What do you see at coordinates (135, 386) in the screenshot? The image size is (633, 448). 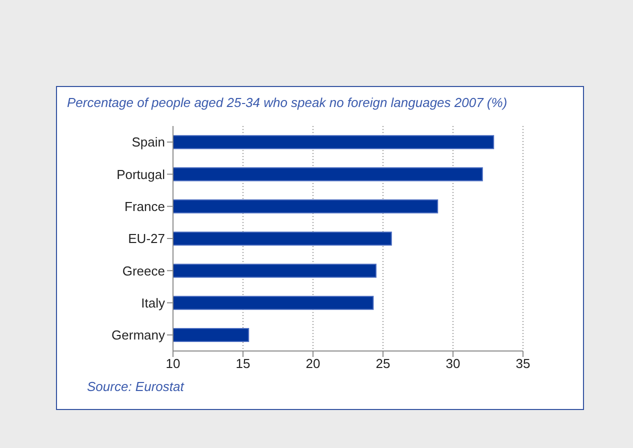 I see `source-note: Source: Eurostat` at bounding box center [135, 386].